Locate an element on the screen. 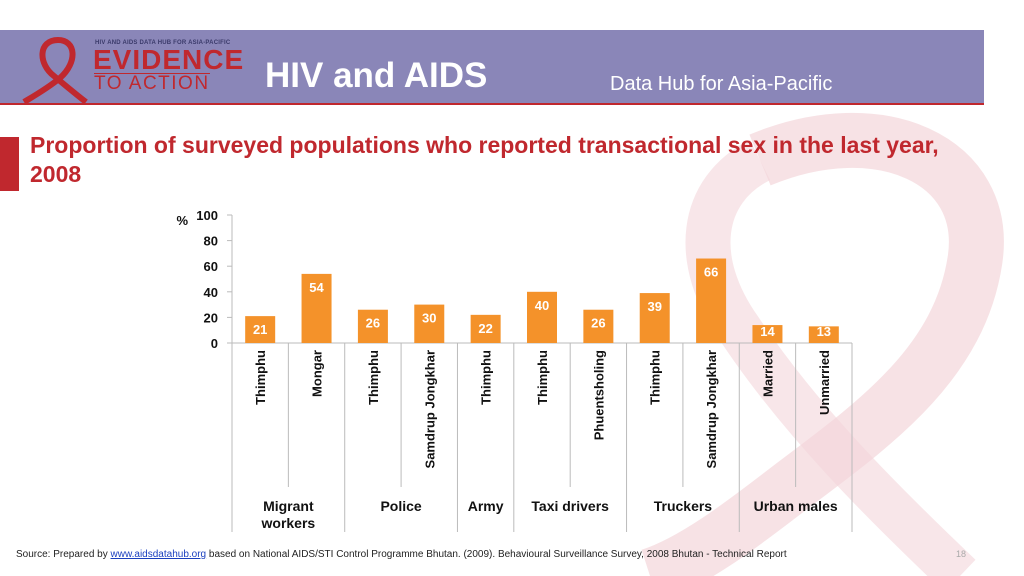 The width and height of the screenshot is (1024, 576). bar-value-label: 54 is located at coordinates (316, 287).